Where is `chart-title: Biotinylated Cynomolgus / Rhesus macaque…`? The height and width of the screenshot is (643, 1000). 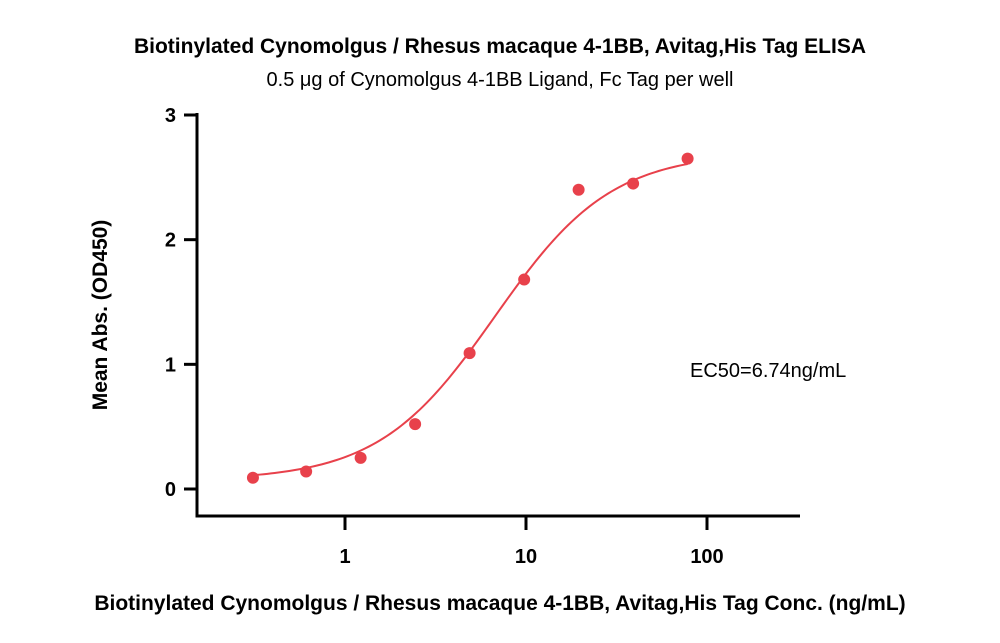
chart-title: Biotinylated Cynomolgus / Rhesus macaque… is located at coordinates (500, 46).